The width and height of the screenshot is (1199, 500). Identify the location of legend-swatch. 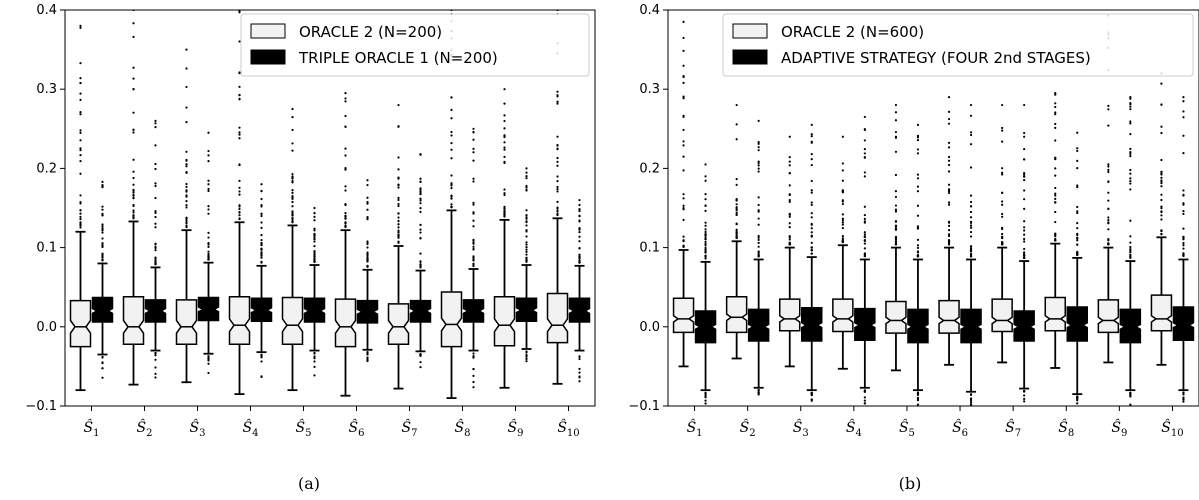
(750, 57).